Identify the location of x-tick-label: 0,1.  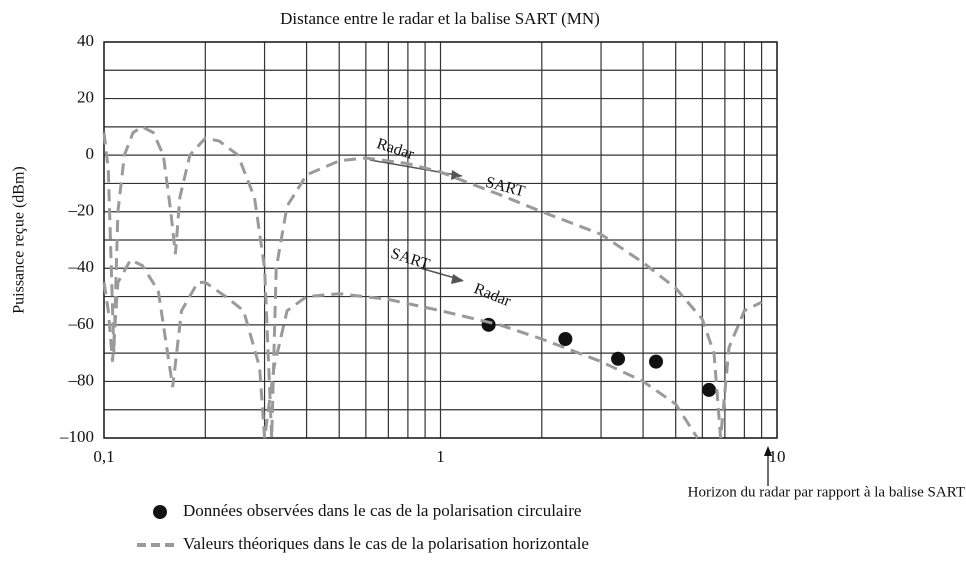
(103, 456).